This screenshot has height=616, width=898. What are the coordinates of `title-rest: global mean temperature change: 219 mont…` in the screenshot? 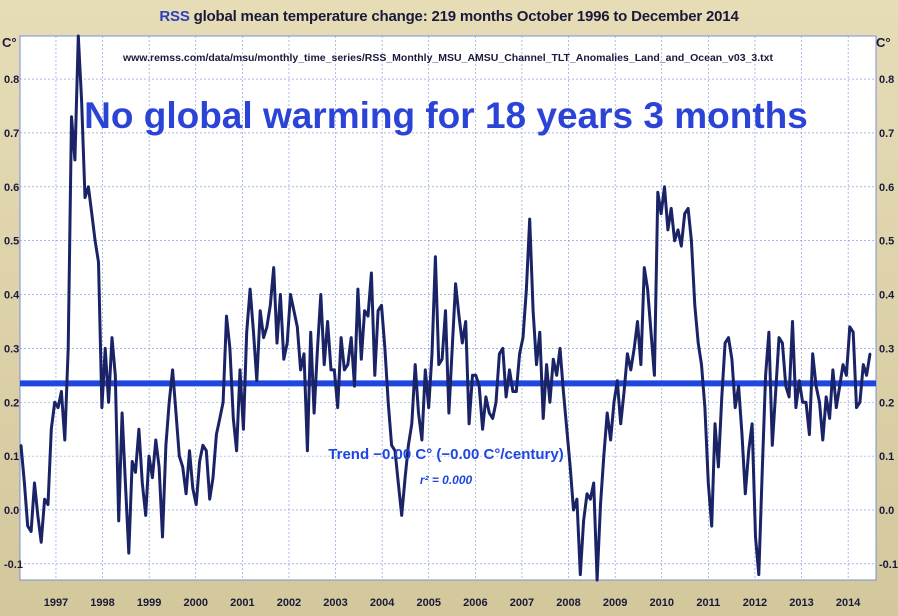 It's located at (466, 16).